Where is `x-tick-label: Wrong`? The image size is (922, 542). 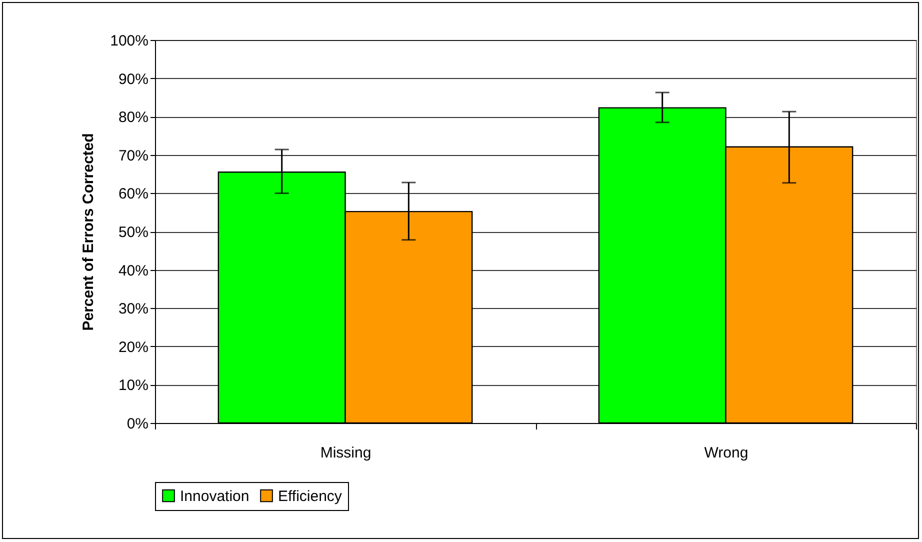 x-tick-label: Wrong is located at coordinates (726, 453).